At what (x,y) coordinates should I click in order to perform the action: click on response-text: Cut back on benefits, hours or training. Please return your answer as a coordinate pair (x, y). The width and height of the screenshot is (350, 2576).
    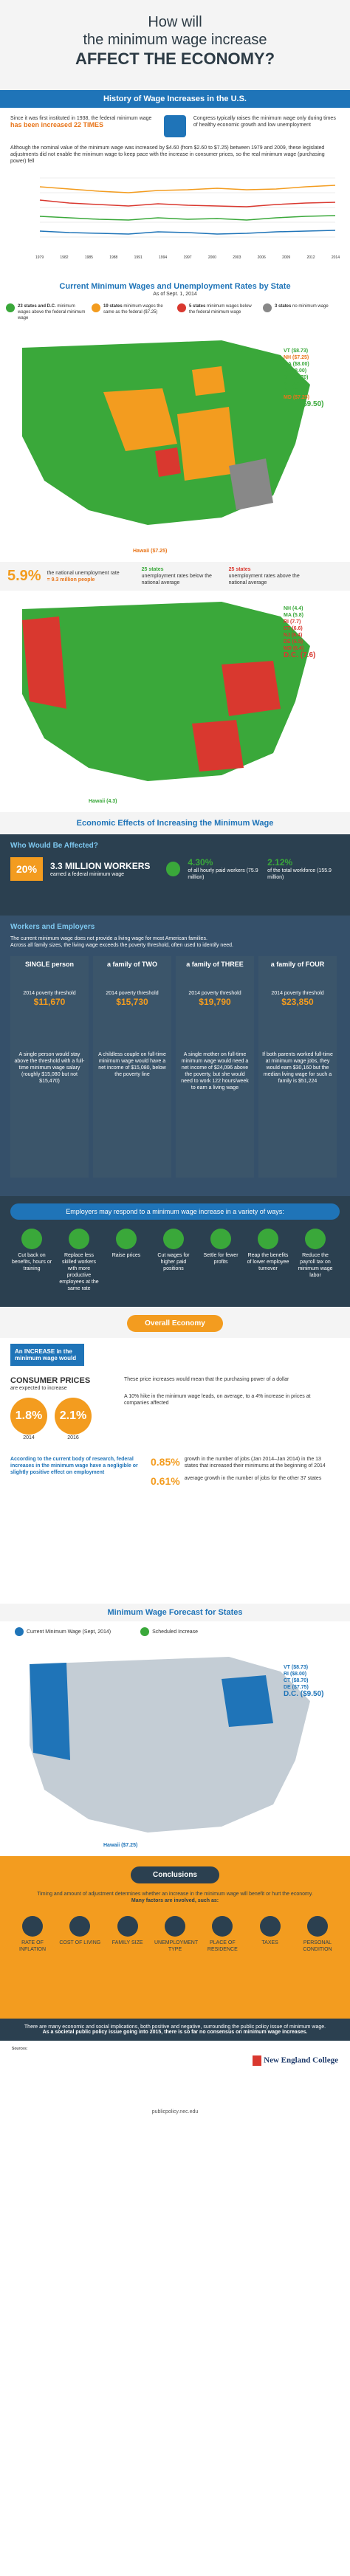
    Looking at the image, I should click on (31, 1262).